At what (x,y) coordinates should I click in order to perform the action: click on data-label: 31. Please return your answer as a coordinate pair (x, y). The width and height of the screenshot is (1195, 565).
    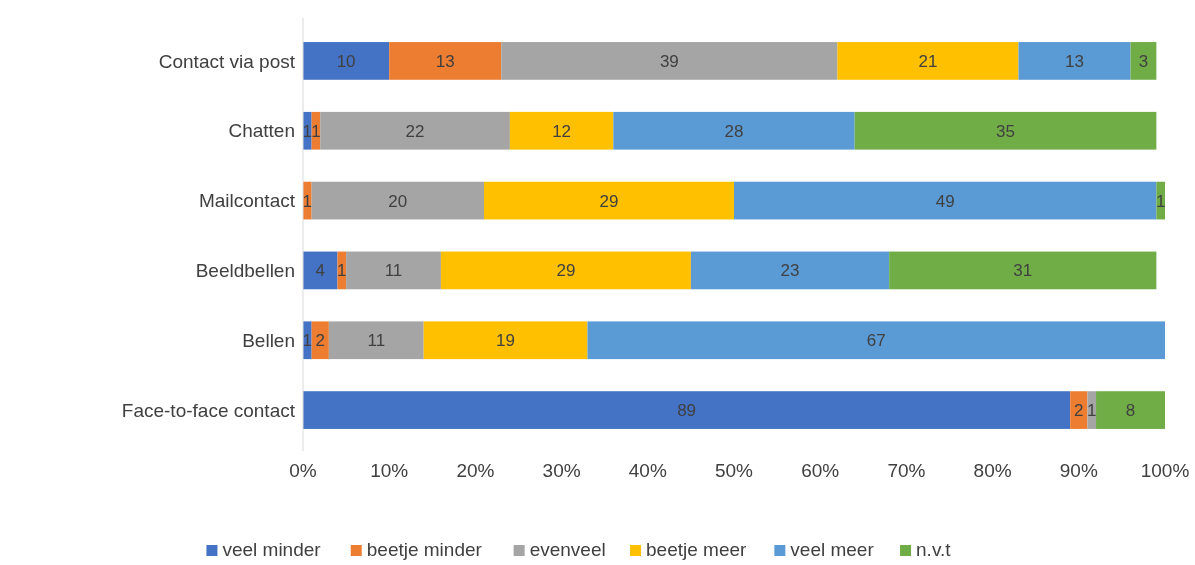
    Looking at the image, I should click on (1023, 271).